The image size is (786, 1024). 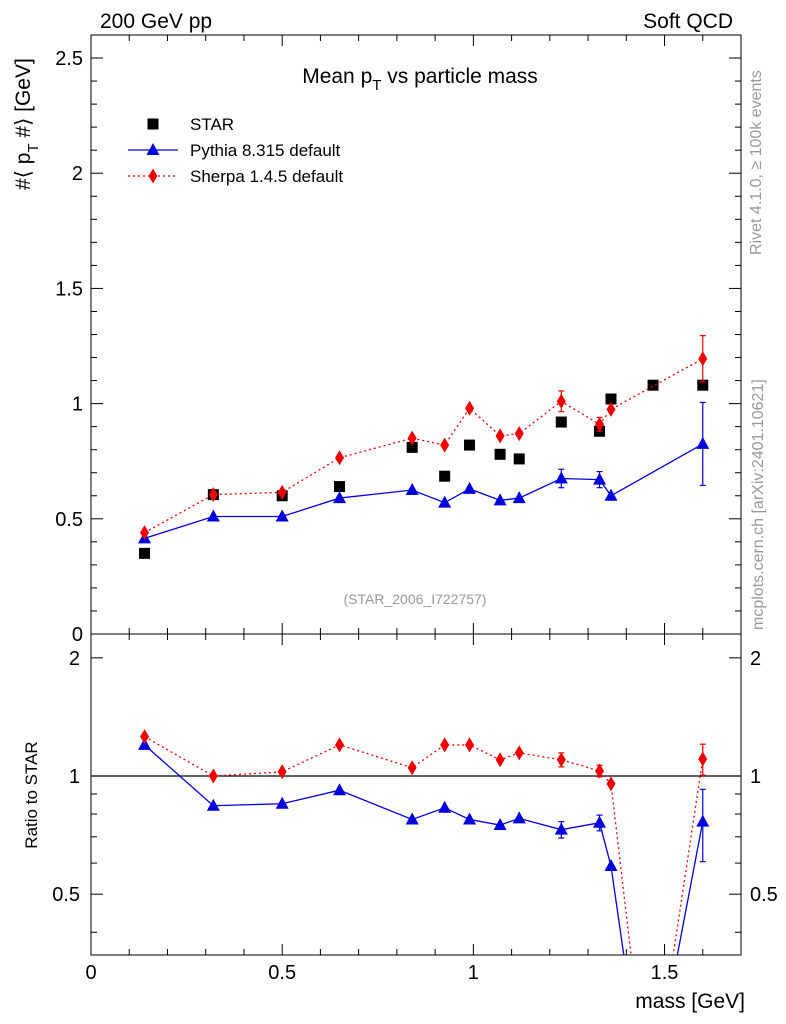 What do you see at coordinates (153, 149) in the screenshot?
I see `legend-marker-pythia` at bounding box center [153, 149].